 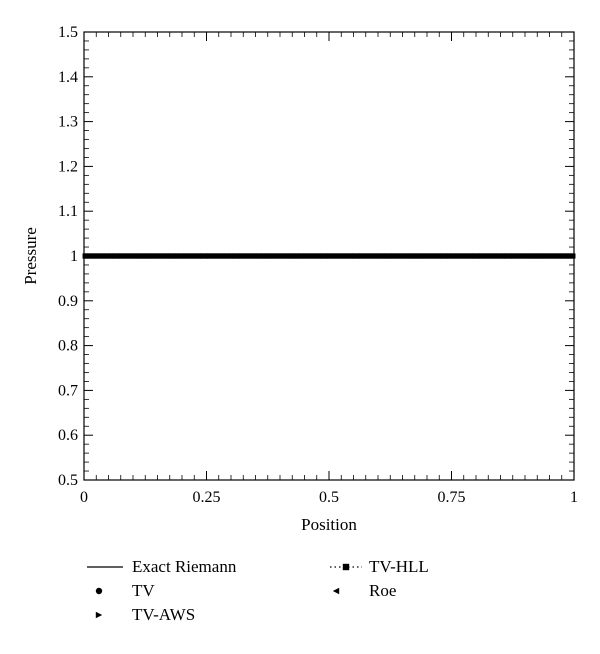 I want to click on y-axis-title: Pressure, so click(x=30, y=256).